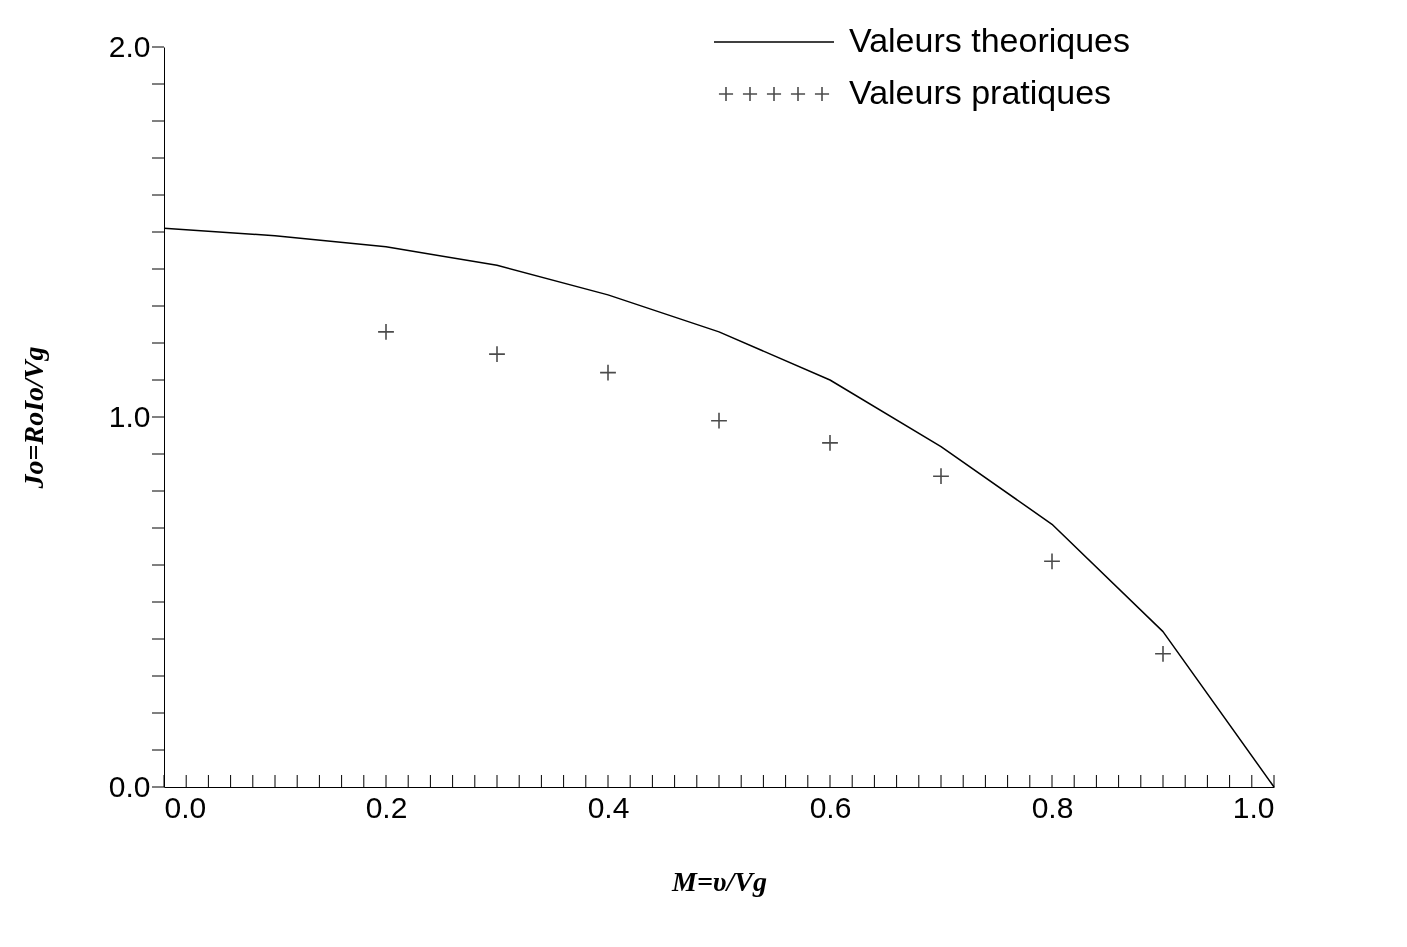 The width and height of the screenshot is (1407, 947). Describe the element at coordinates (185, 807) in the screenshot. I see `x-tick-label: 0.0` at that location.